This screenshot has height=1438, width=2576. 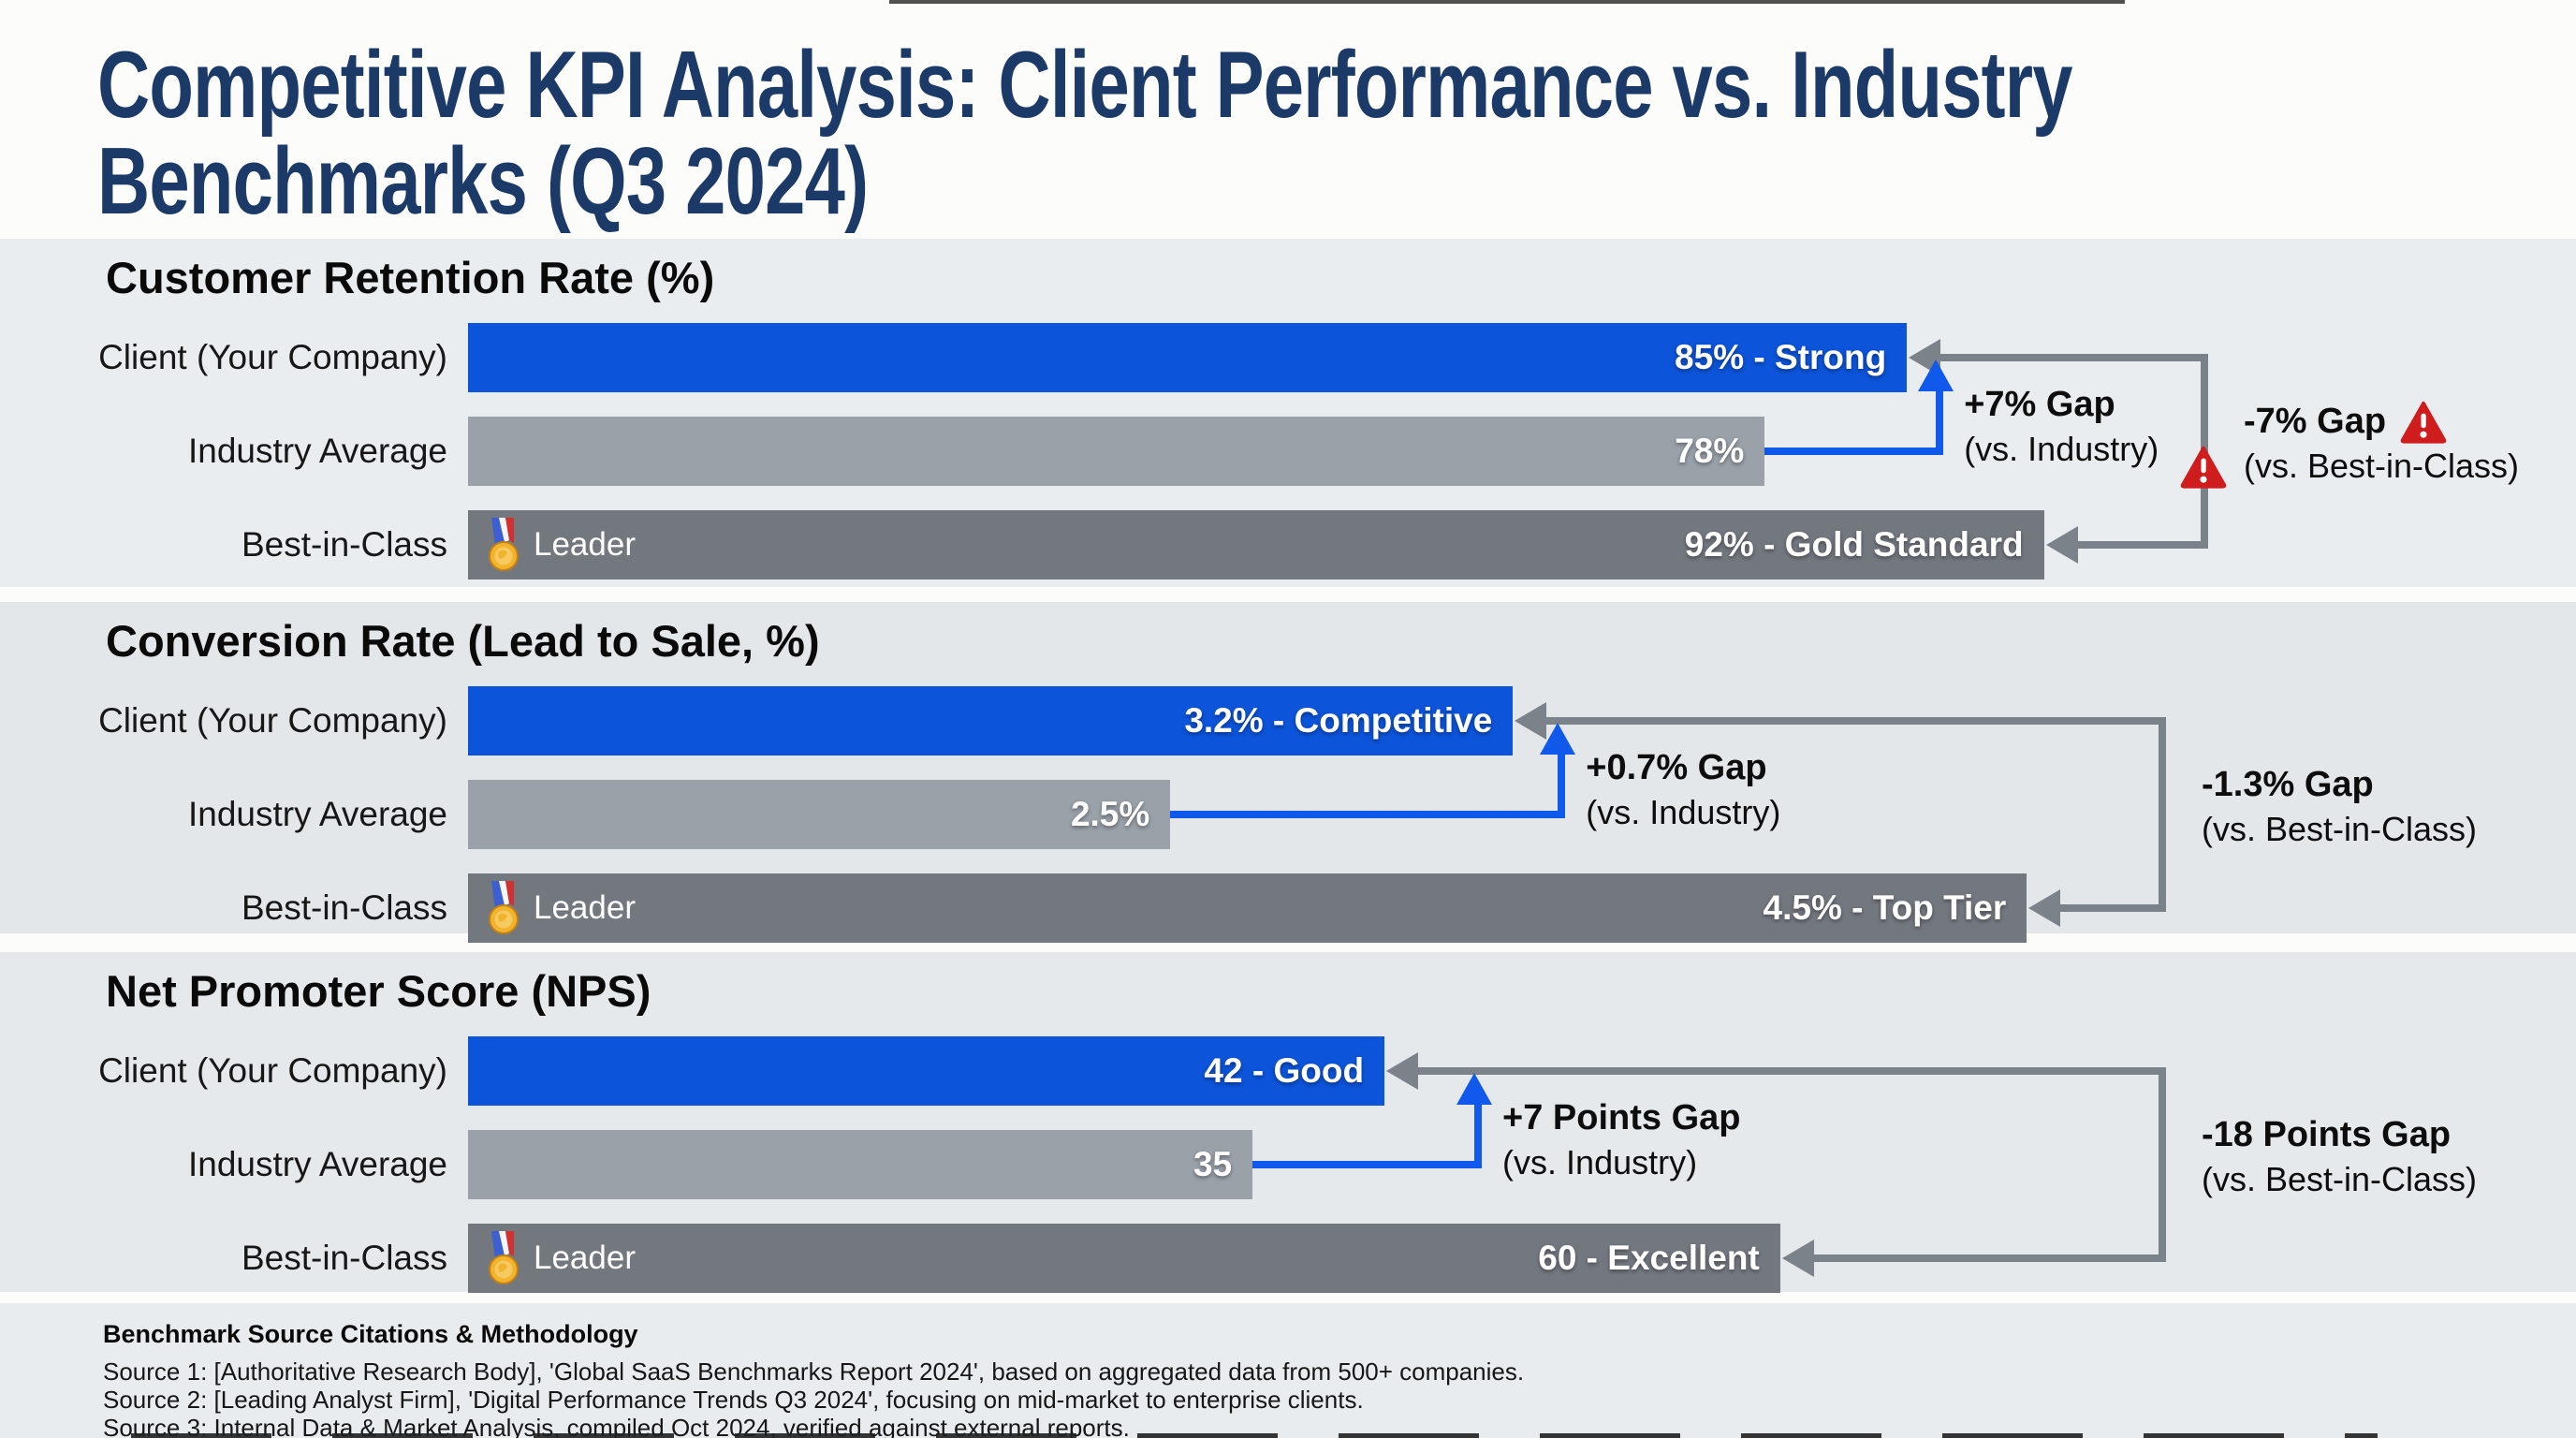 I want to click on bar: 85% - Strong, so click(x=1188, y=357).